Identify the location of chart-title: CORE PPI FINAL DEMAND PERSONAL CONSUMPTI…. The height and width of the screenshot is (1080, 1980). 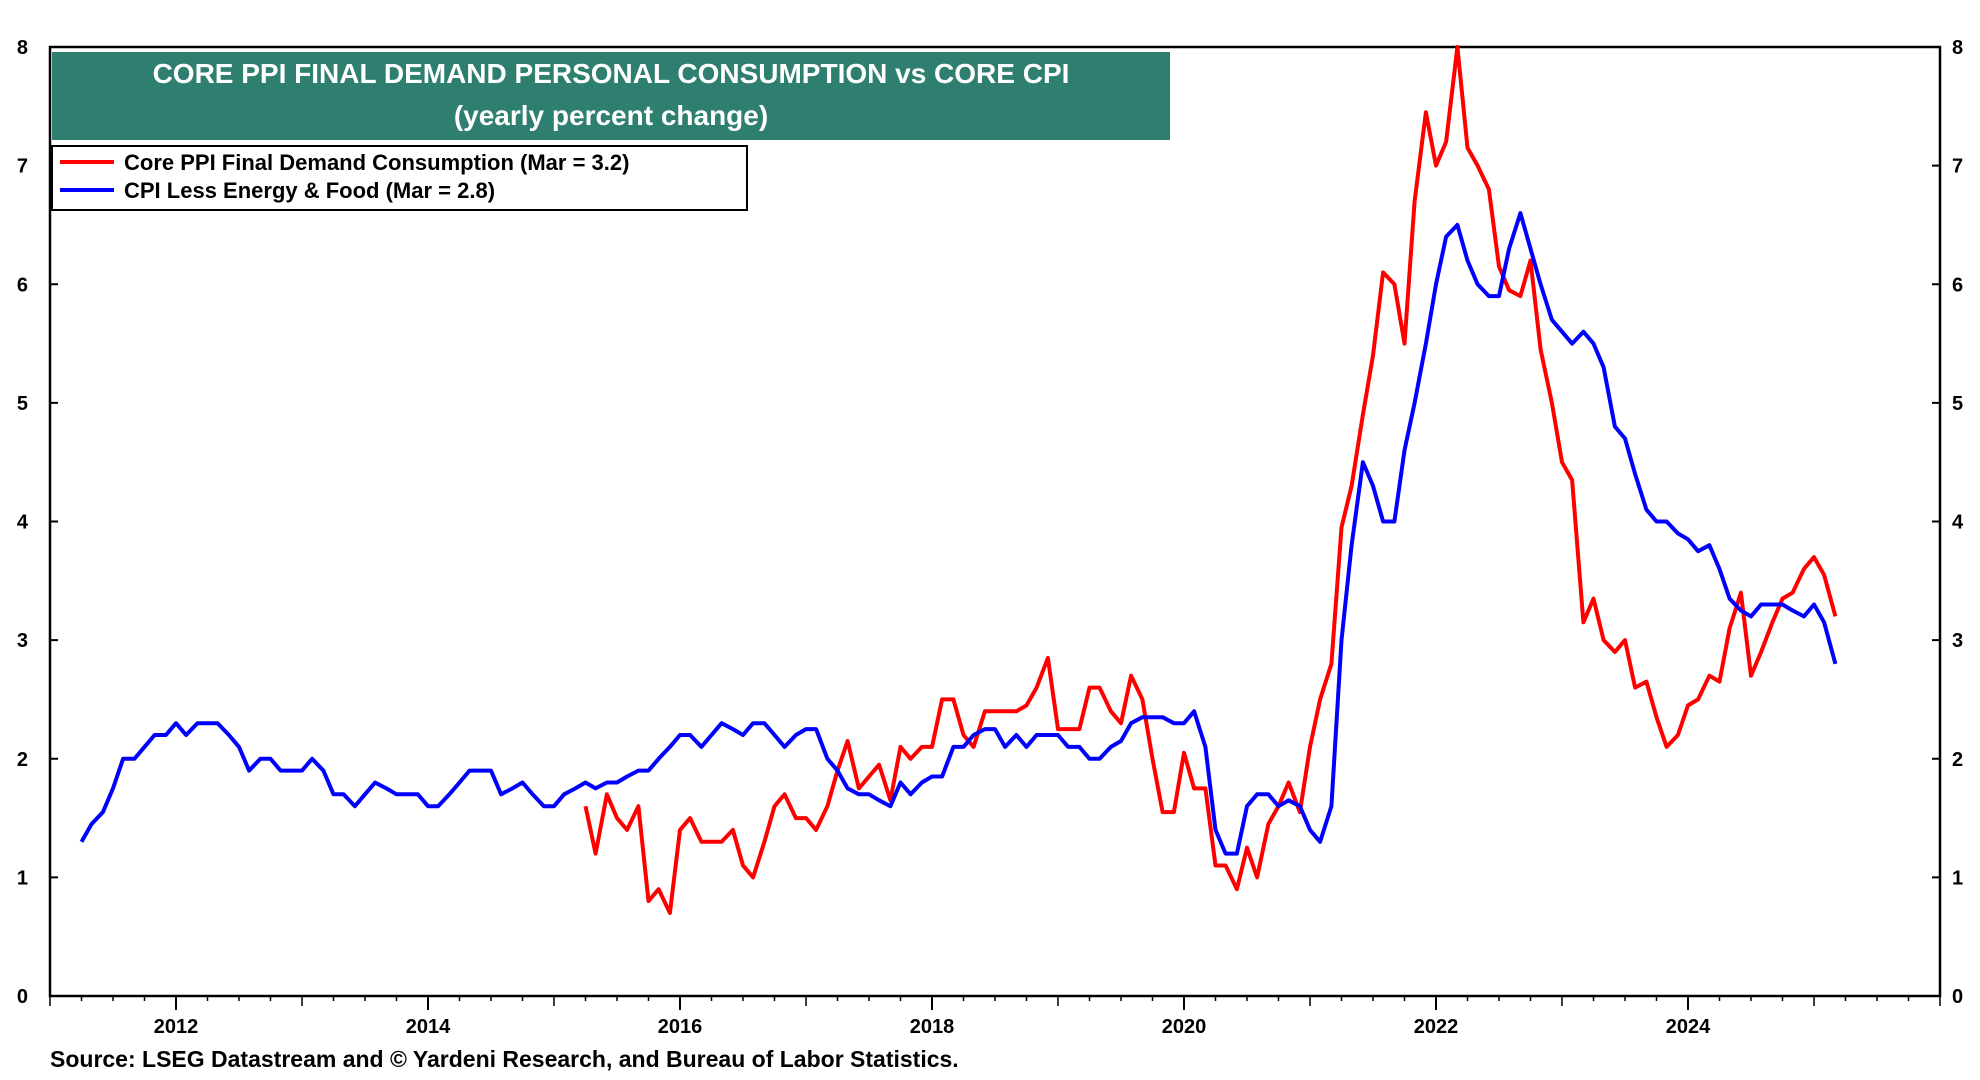
(611, 73).